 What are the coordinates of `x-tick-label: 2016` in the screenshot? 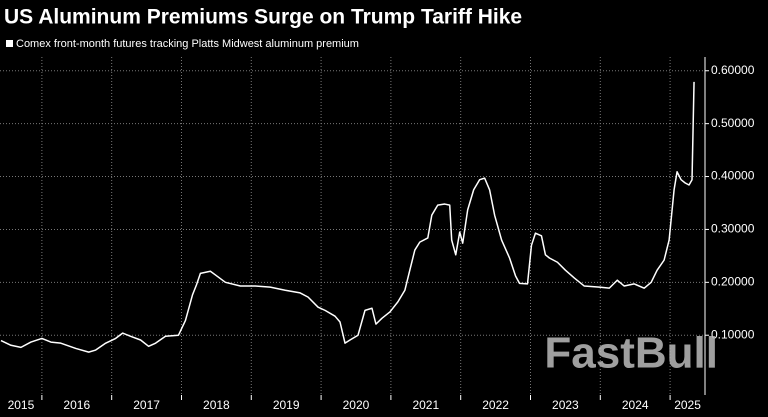 It's located at (76, 405).